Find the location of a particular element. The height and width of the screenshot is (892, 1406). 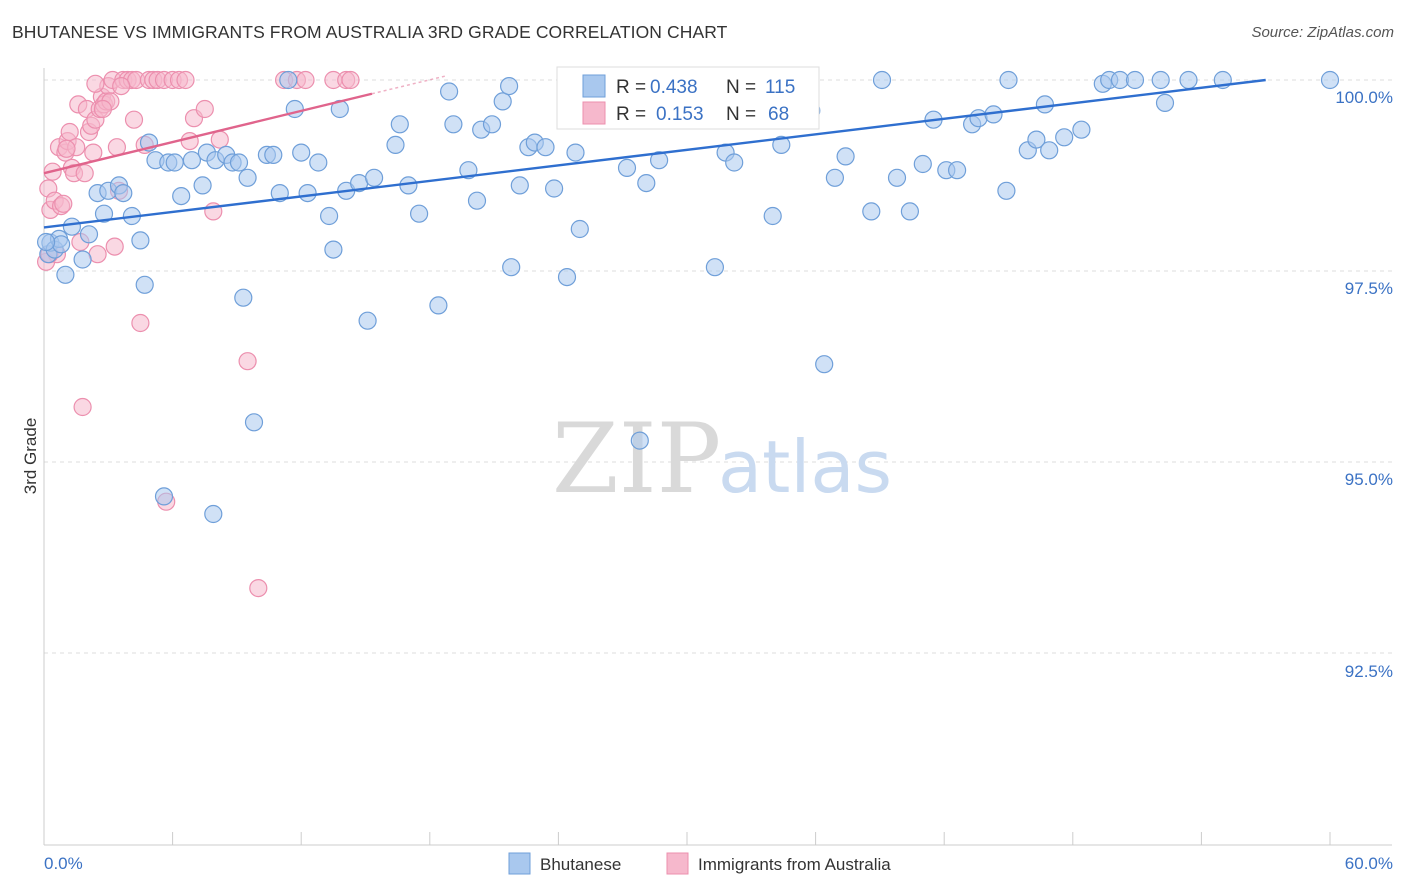

y-tick-label: 92.5% is located at coordinates (1369, 671).